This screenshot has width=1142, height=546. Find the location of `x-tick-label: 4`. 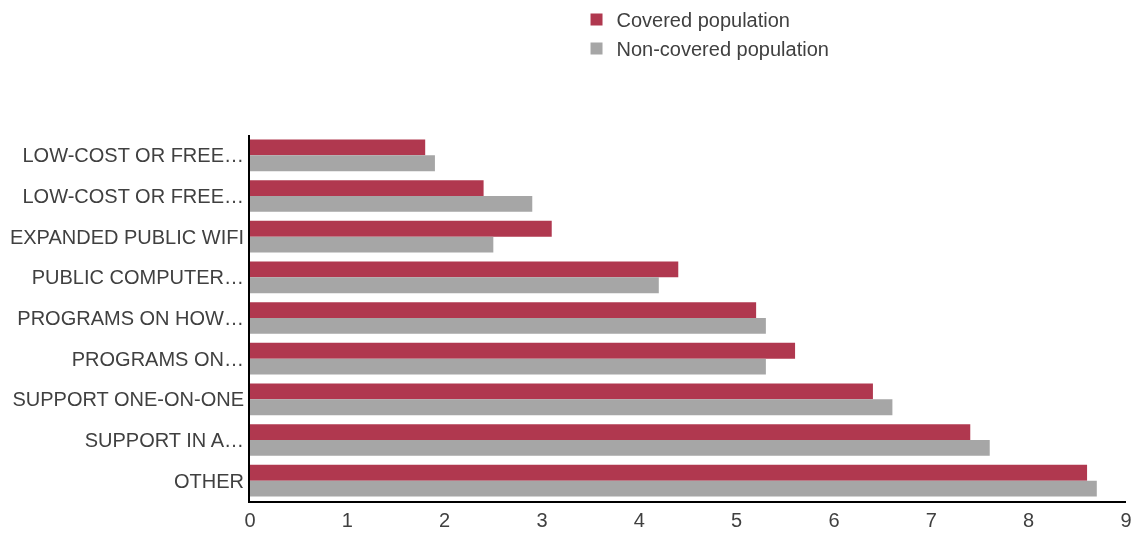

x-tick-label: 4 is located at coordinates (639, 520).